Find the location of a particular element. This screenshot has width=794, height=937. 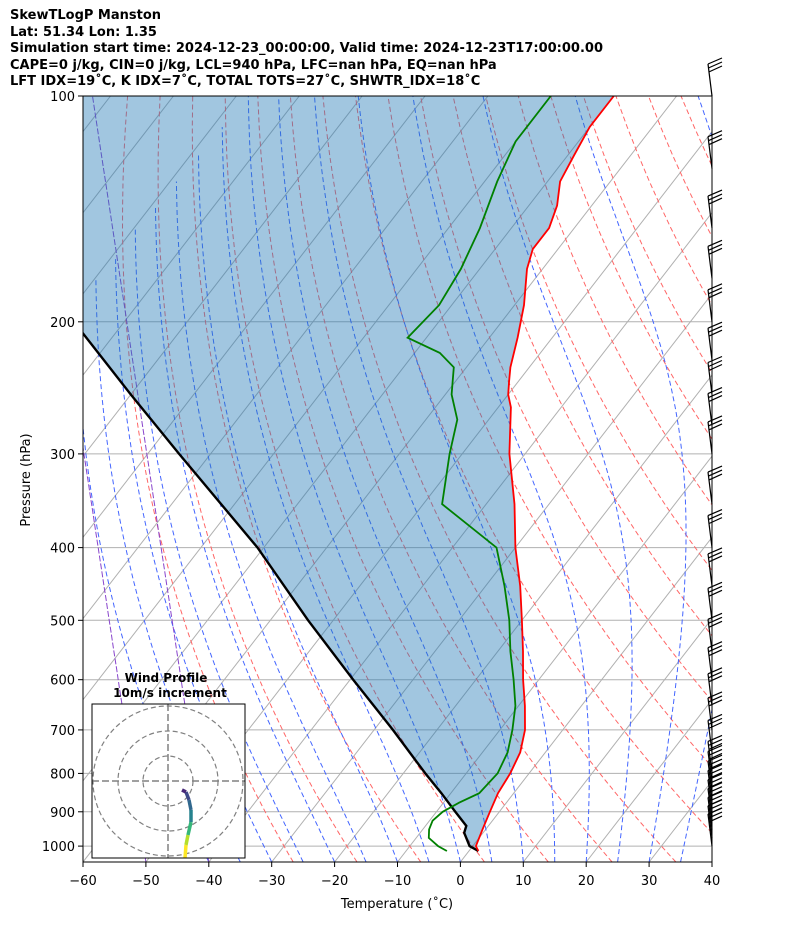

hodograph is located at coordinates (168, 781).